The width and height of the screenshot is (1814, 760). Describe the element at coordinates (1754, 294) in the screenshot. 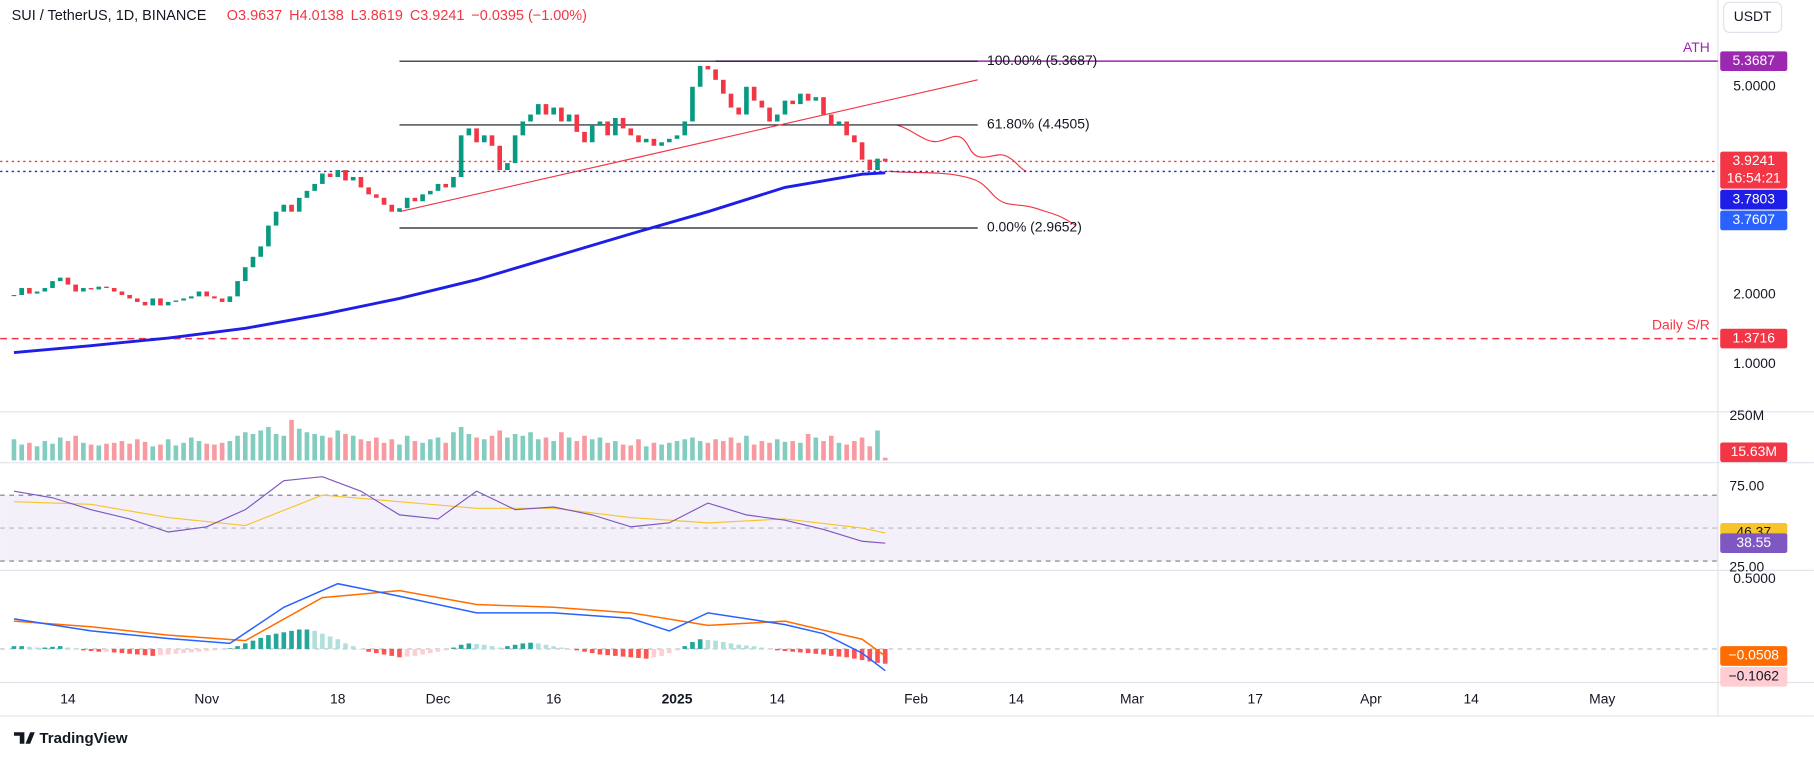

I see `y-tick-label: 2.0000` at that location.